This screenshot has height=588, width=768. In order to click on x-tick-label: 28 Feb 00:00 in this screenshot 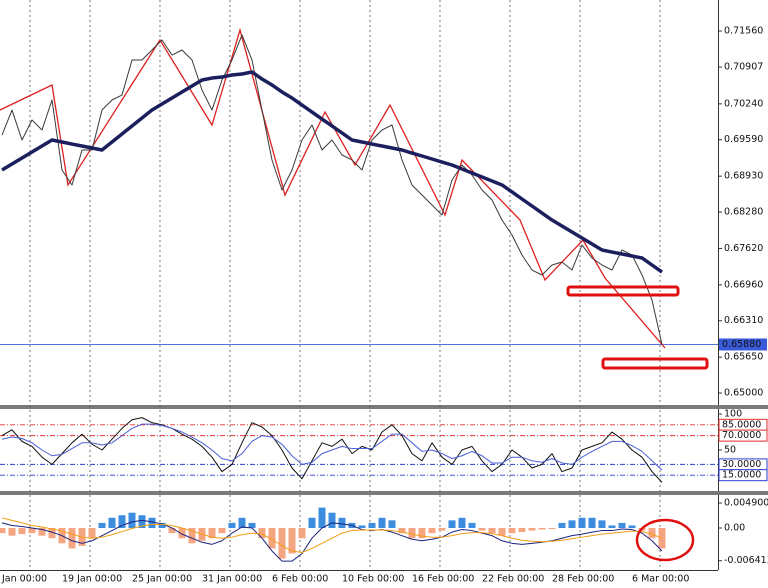, I will do `click(583, 579)`.